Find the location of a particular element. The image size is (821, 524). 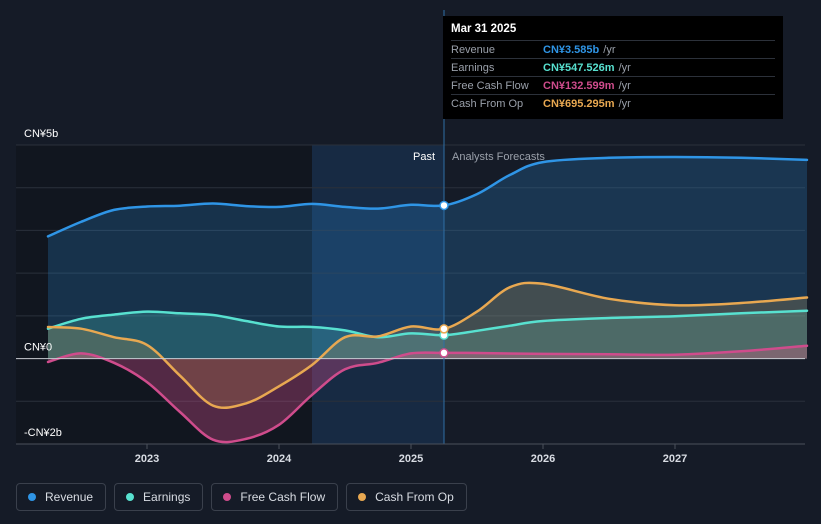

past-label: Past is located at coordinates (424, 157).